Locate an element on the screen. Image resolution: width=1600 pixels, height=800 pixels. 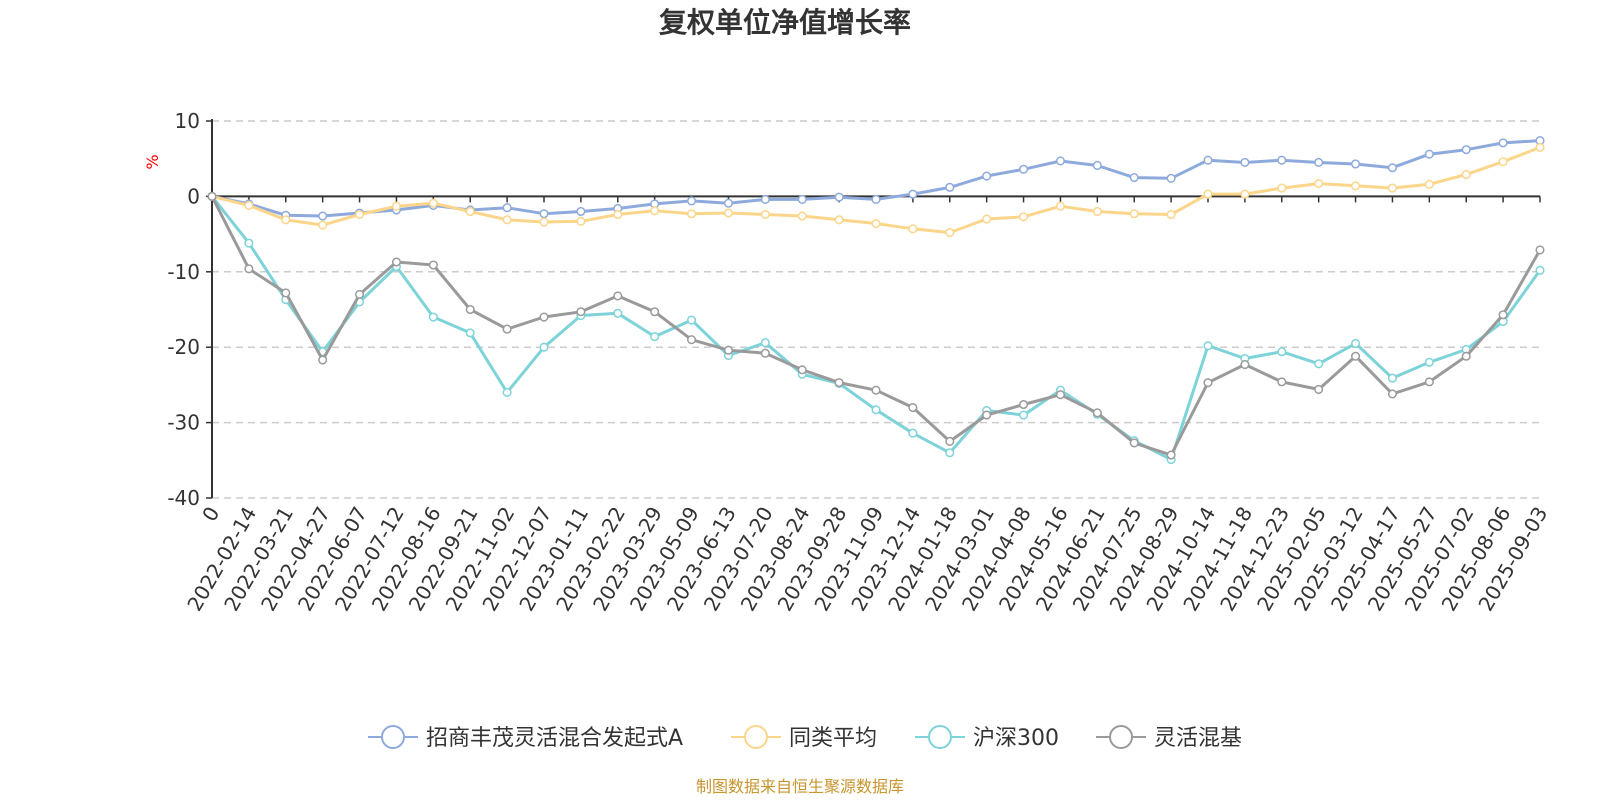
legend: 招商丰茂灵活混合发起式A 同类平均 沪深300 灵活混基 is located at coordinates (805, 738).